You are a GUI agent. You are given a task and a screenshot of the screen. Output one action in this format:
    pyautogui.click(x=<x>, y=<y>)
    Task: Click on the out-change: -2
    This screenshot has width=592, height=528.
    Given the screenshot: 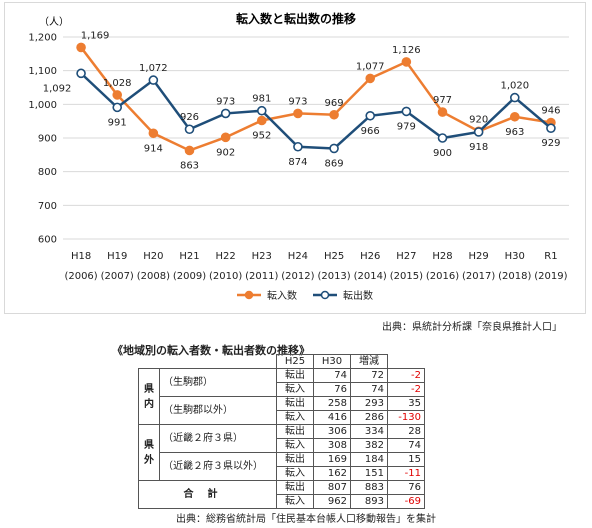 What is the action you would take?
    pyautogui.click(x=406, y=375)
    